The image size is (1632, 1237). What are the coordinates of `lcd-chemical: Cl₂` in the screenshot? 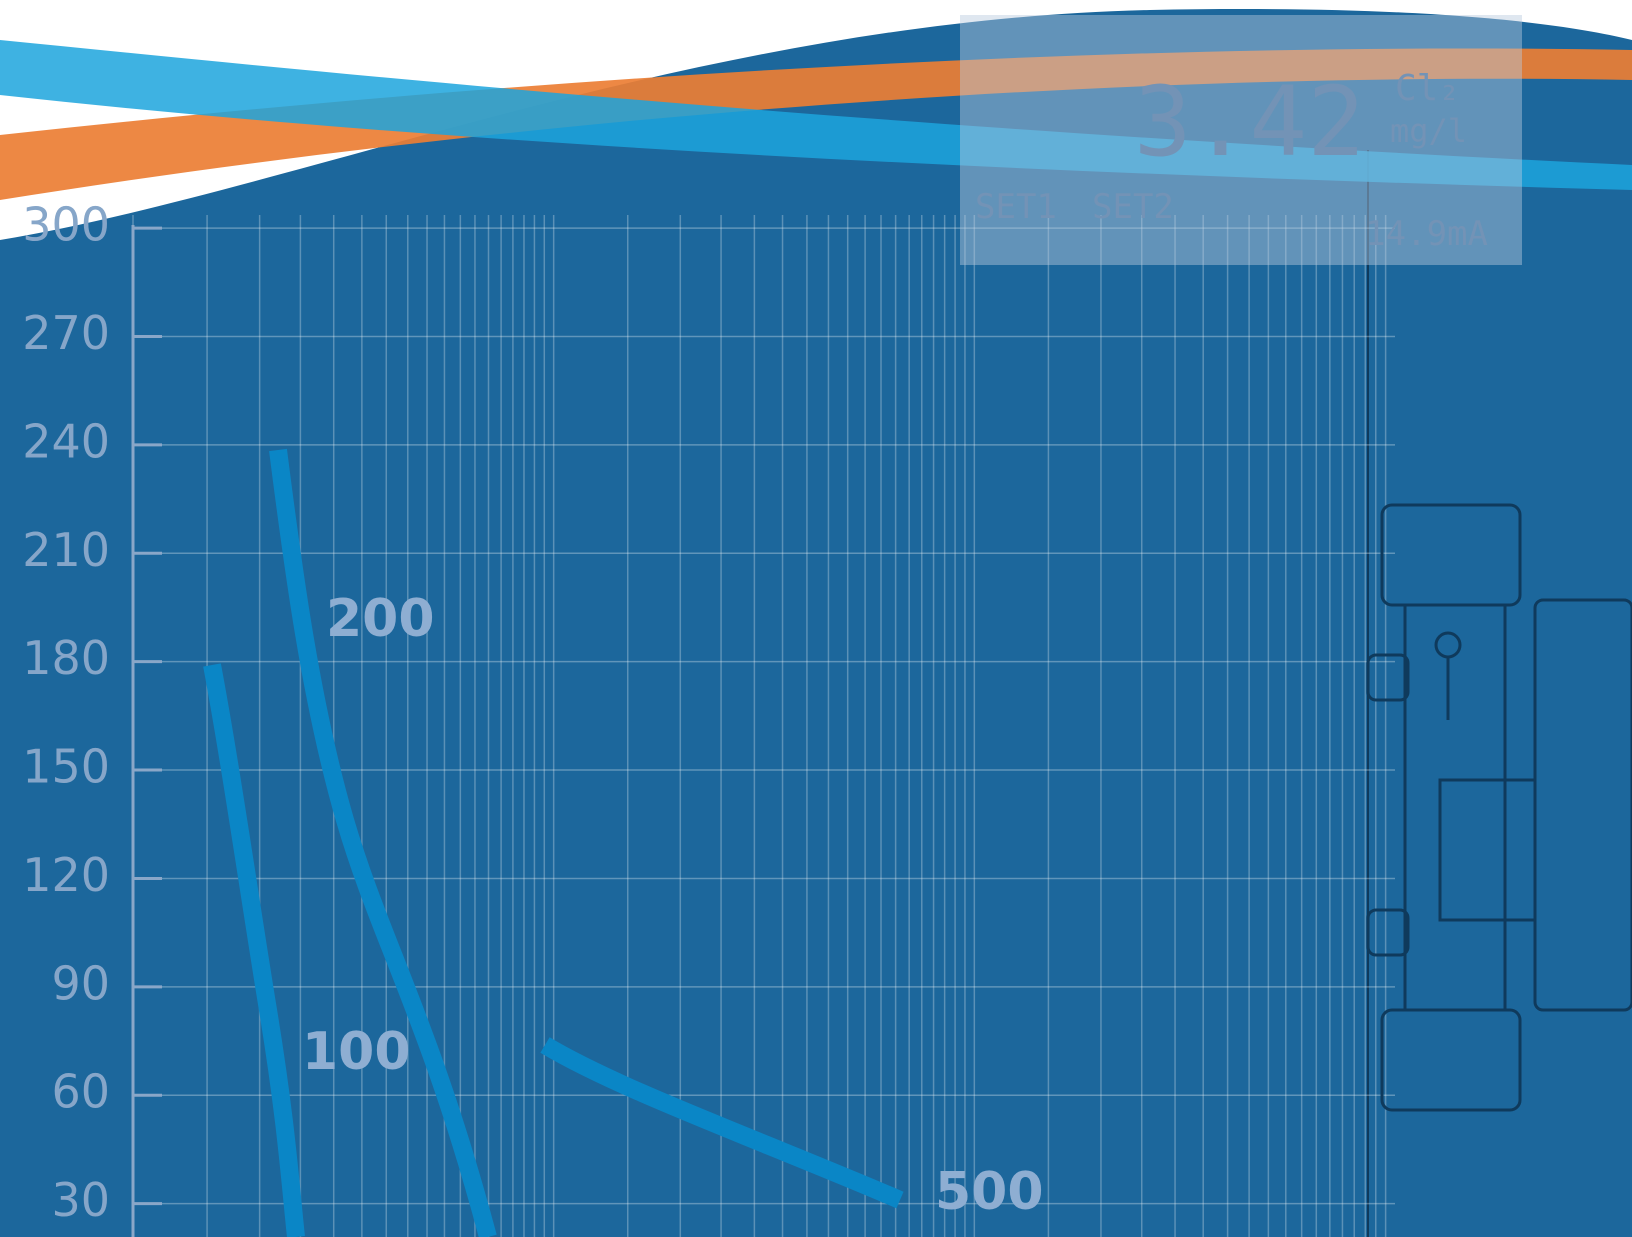 It's located at (1427, 88).